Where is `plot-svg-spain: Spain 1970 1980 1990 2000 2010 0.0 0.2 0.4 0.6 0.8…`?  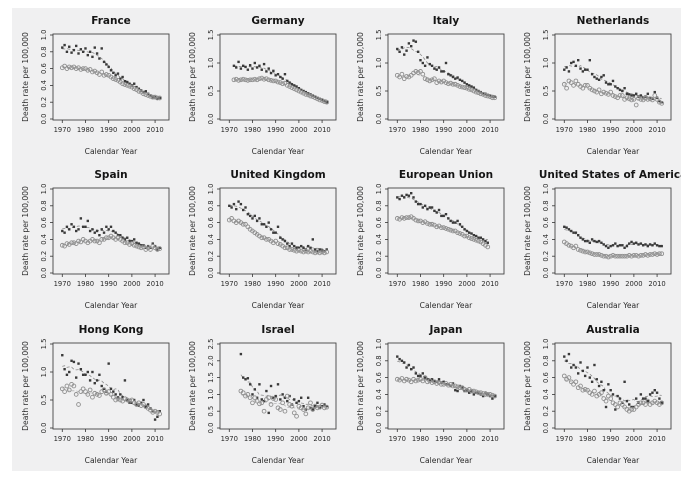
plot-svg-spain: Spain 1970 1980 1990 2000 2010 0.0 0.2 0.4 0.6 0.8… is located at coordinates (95, 239).